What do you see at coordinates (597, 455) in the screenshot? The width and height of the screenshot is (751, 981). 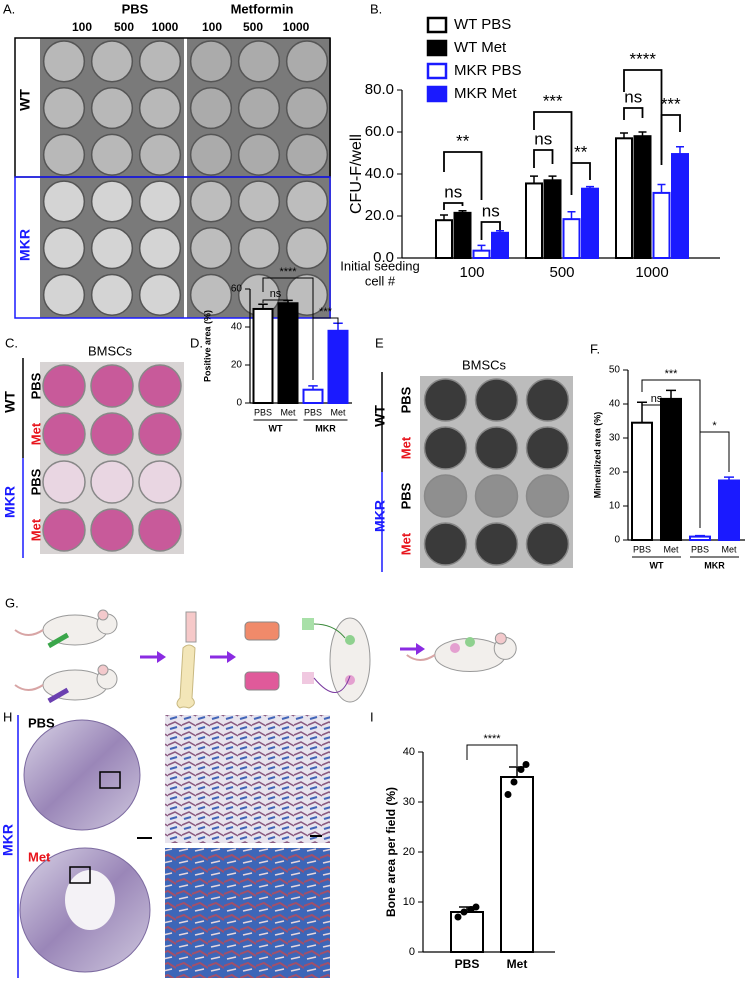 I see `y-axis-label: Mineralized area (%)` at bounding box center [597, 455].